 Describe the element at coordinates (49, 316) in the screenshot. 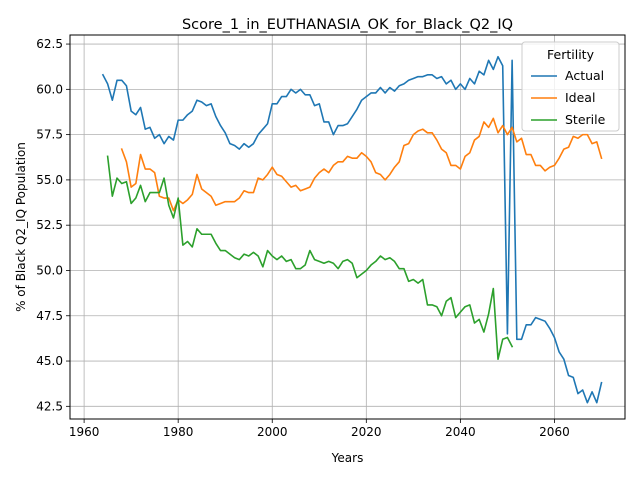

I see `y-tick-label: 47.5` at that location.